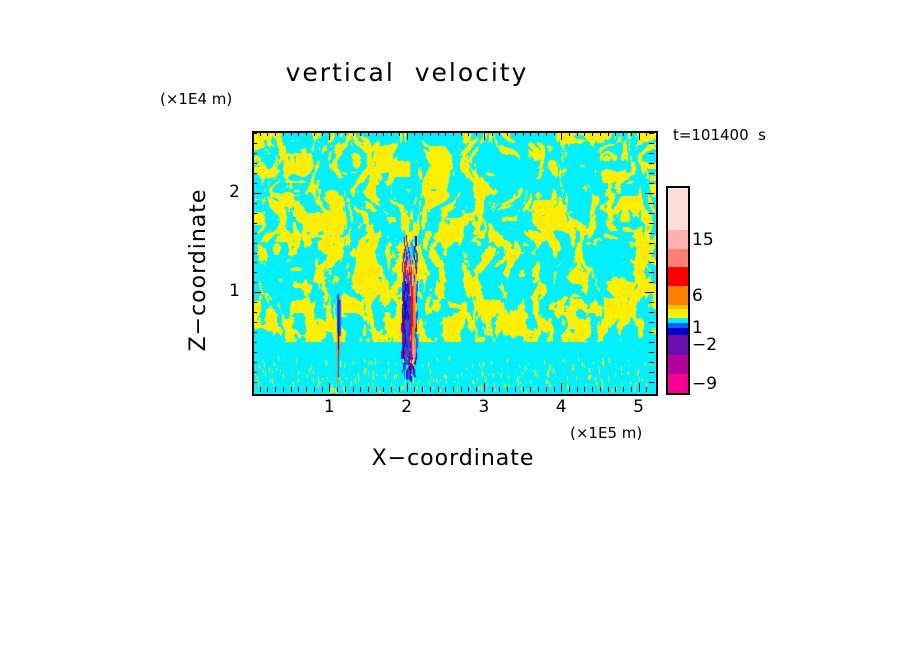  Describe the element at coordinates (198, 270) in the screenshot. I see `y-axis-title-text: Z−coordinate` at that location.